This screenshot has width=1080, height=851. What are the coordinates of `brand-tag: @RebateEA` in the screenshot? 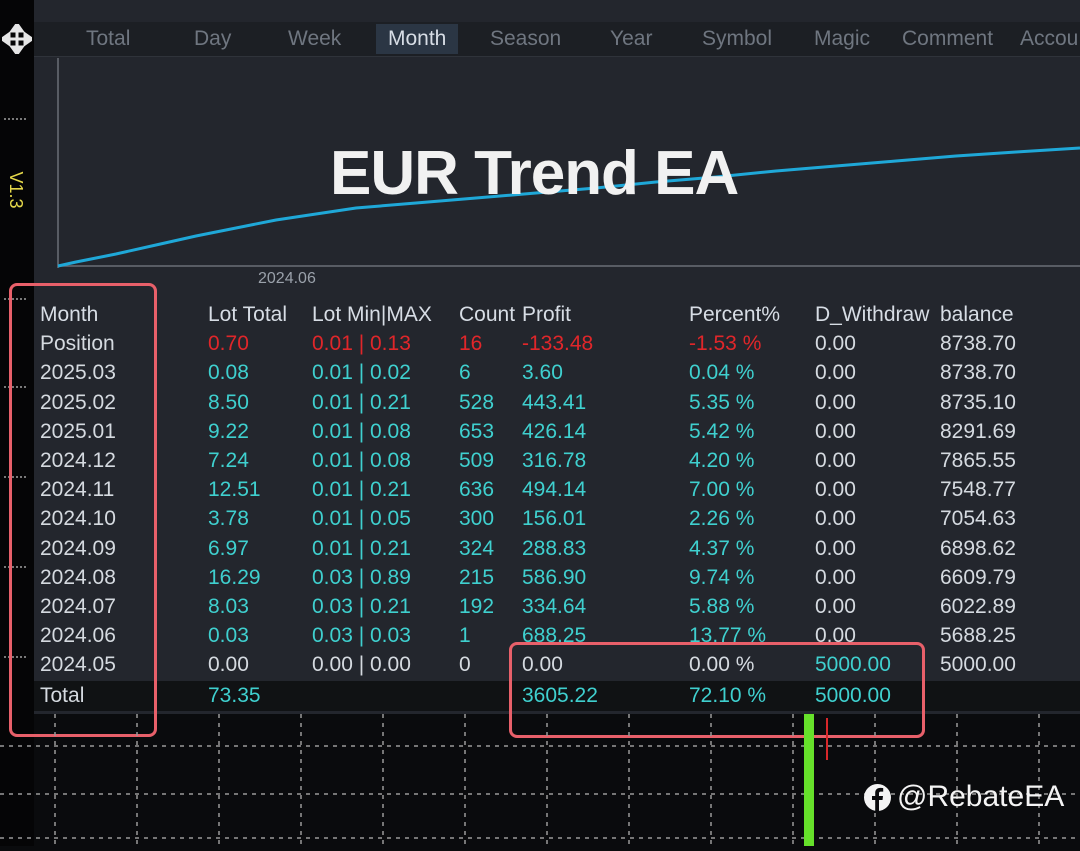 It's located at (964, 797).